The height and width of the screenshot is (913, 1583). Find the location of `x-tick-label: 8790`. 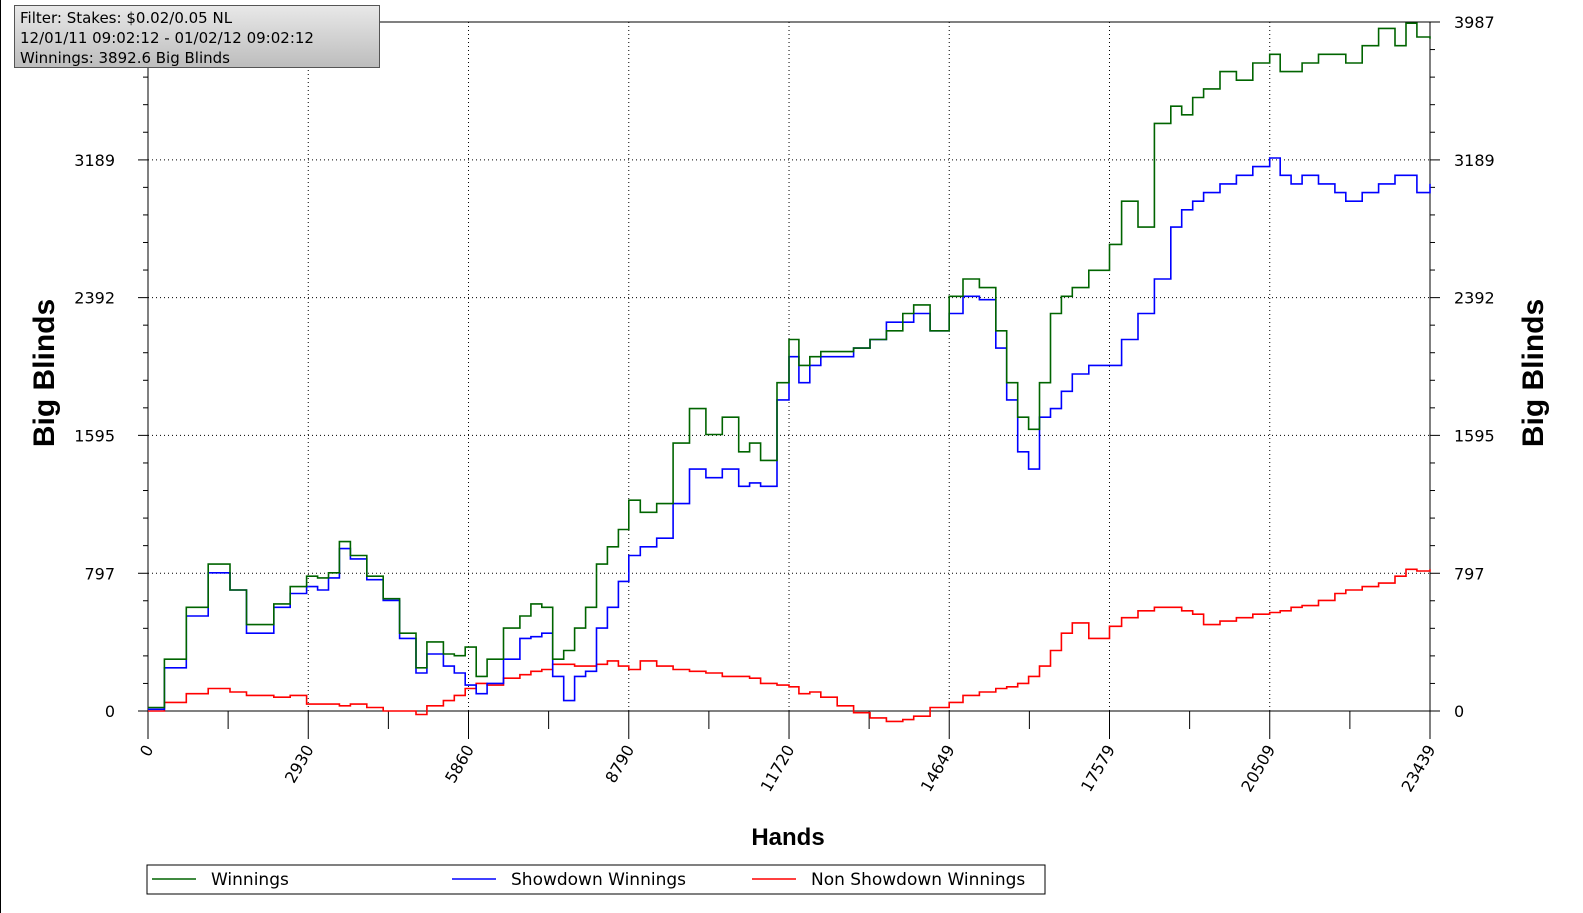

x-tick-label: 8790 is located at coordinates (619, 764).